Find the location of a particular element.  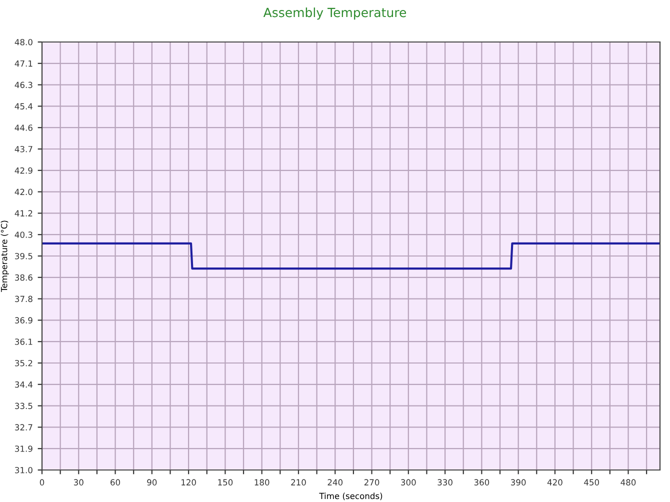

y-tick-label: 46.3 is located at coordinates (23, 85).